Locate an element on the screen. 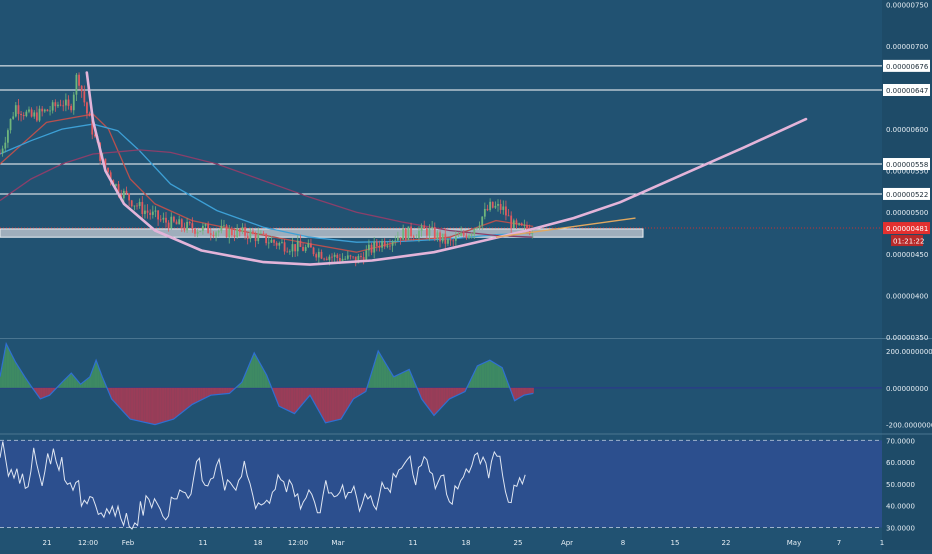 The height and width of the screenshot is (554, 932). price-axis-tick: 0.00000350 is located at coordinates (907, 338).